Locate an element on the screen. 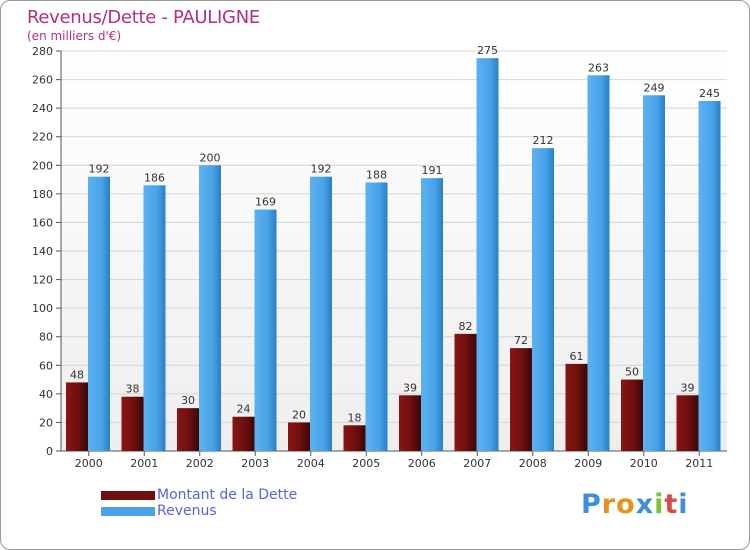  data-label: 82 is located at coordinates (466, 326).